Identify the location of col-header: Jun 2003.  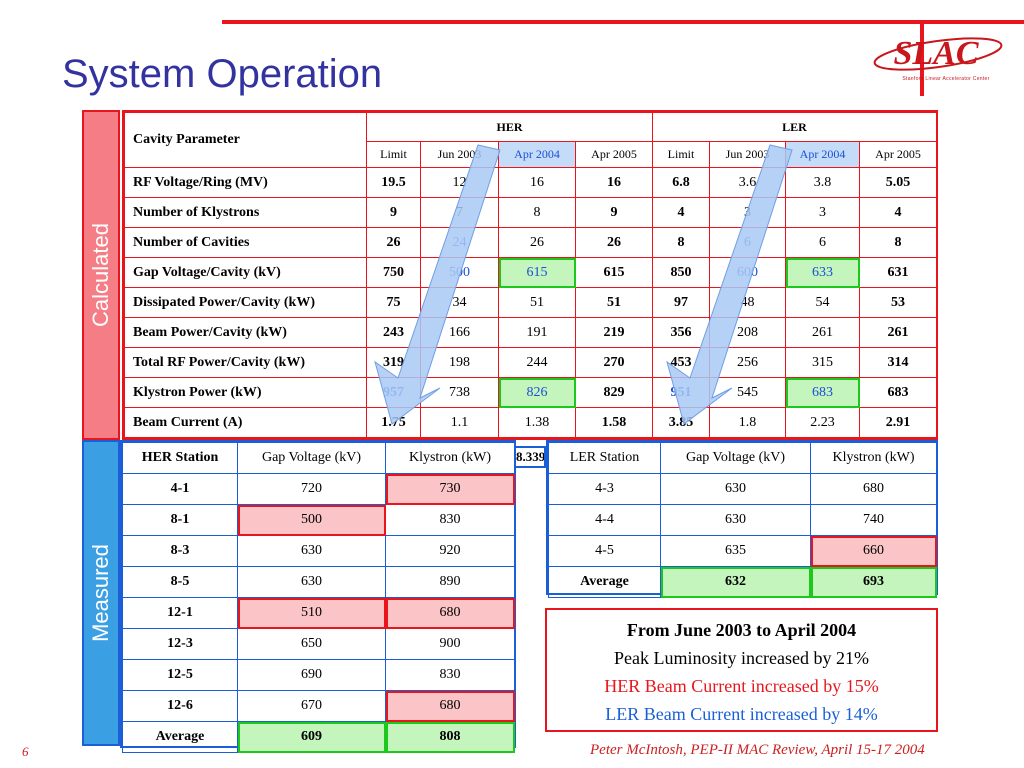
(459, 154).